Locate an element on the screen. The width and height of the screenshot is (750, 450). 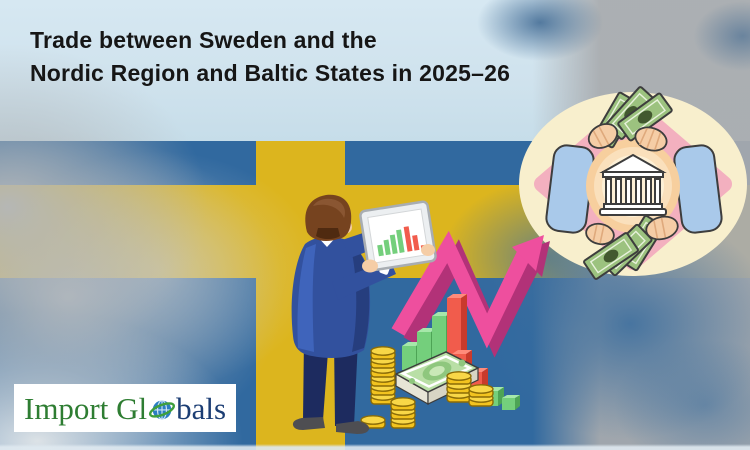
bar-chart-icon is located at coordinates (401, 241).